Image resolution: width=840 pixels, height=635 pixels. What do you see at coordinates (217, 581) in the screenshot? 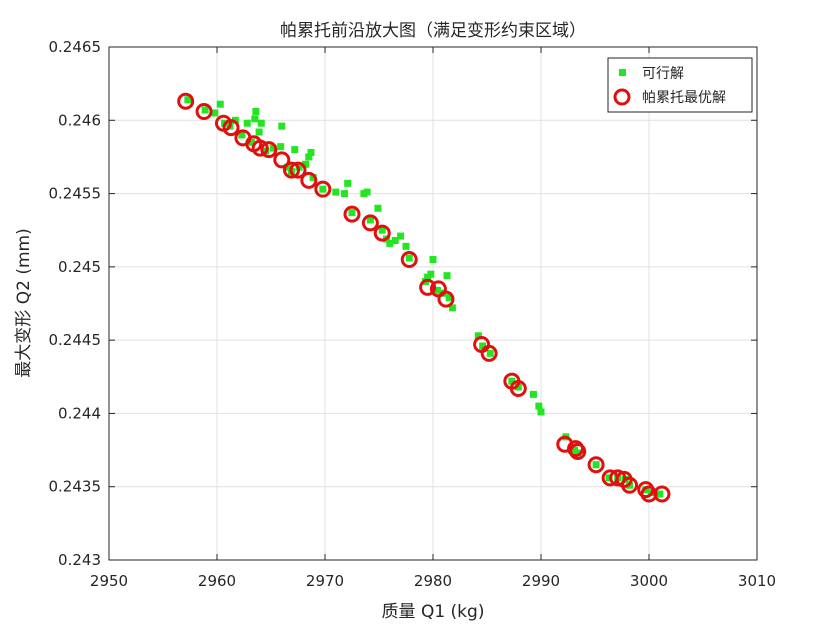
I see `x-tick-label: 2960` at bounding box center [217, 581].